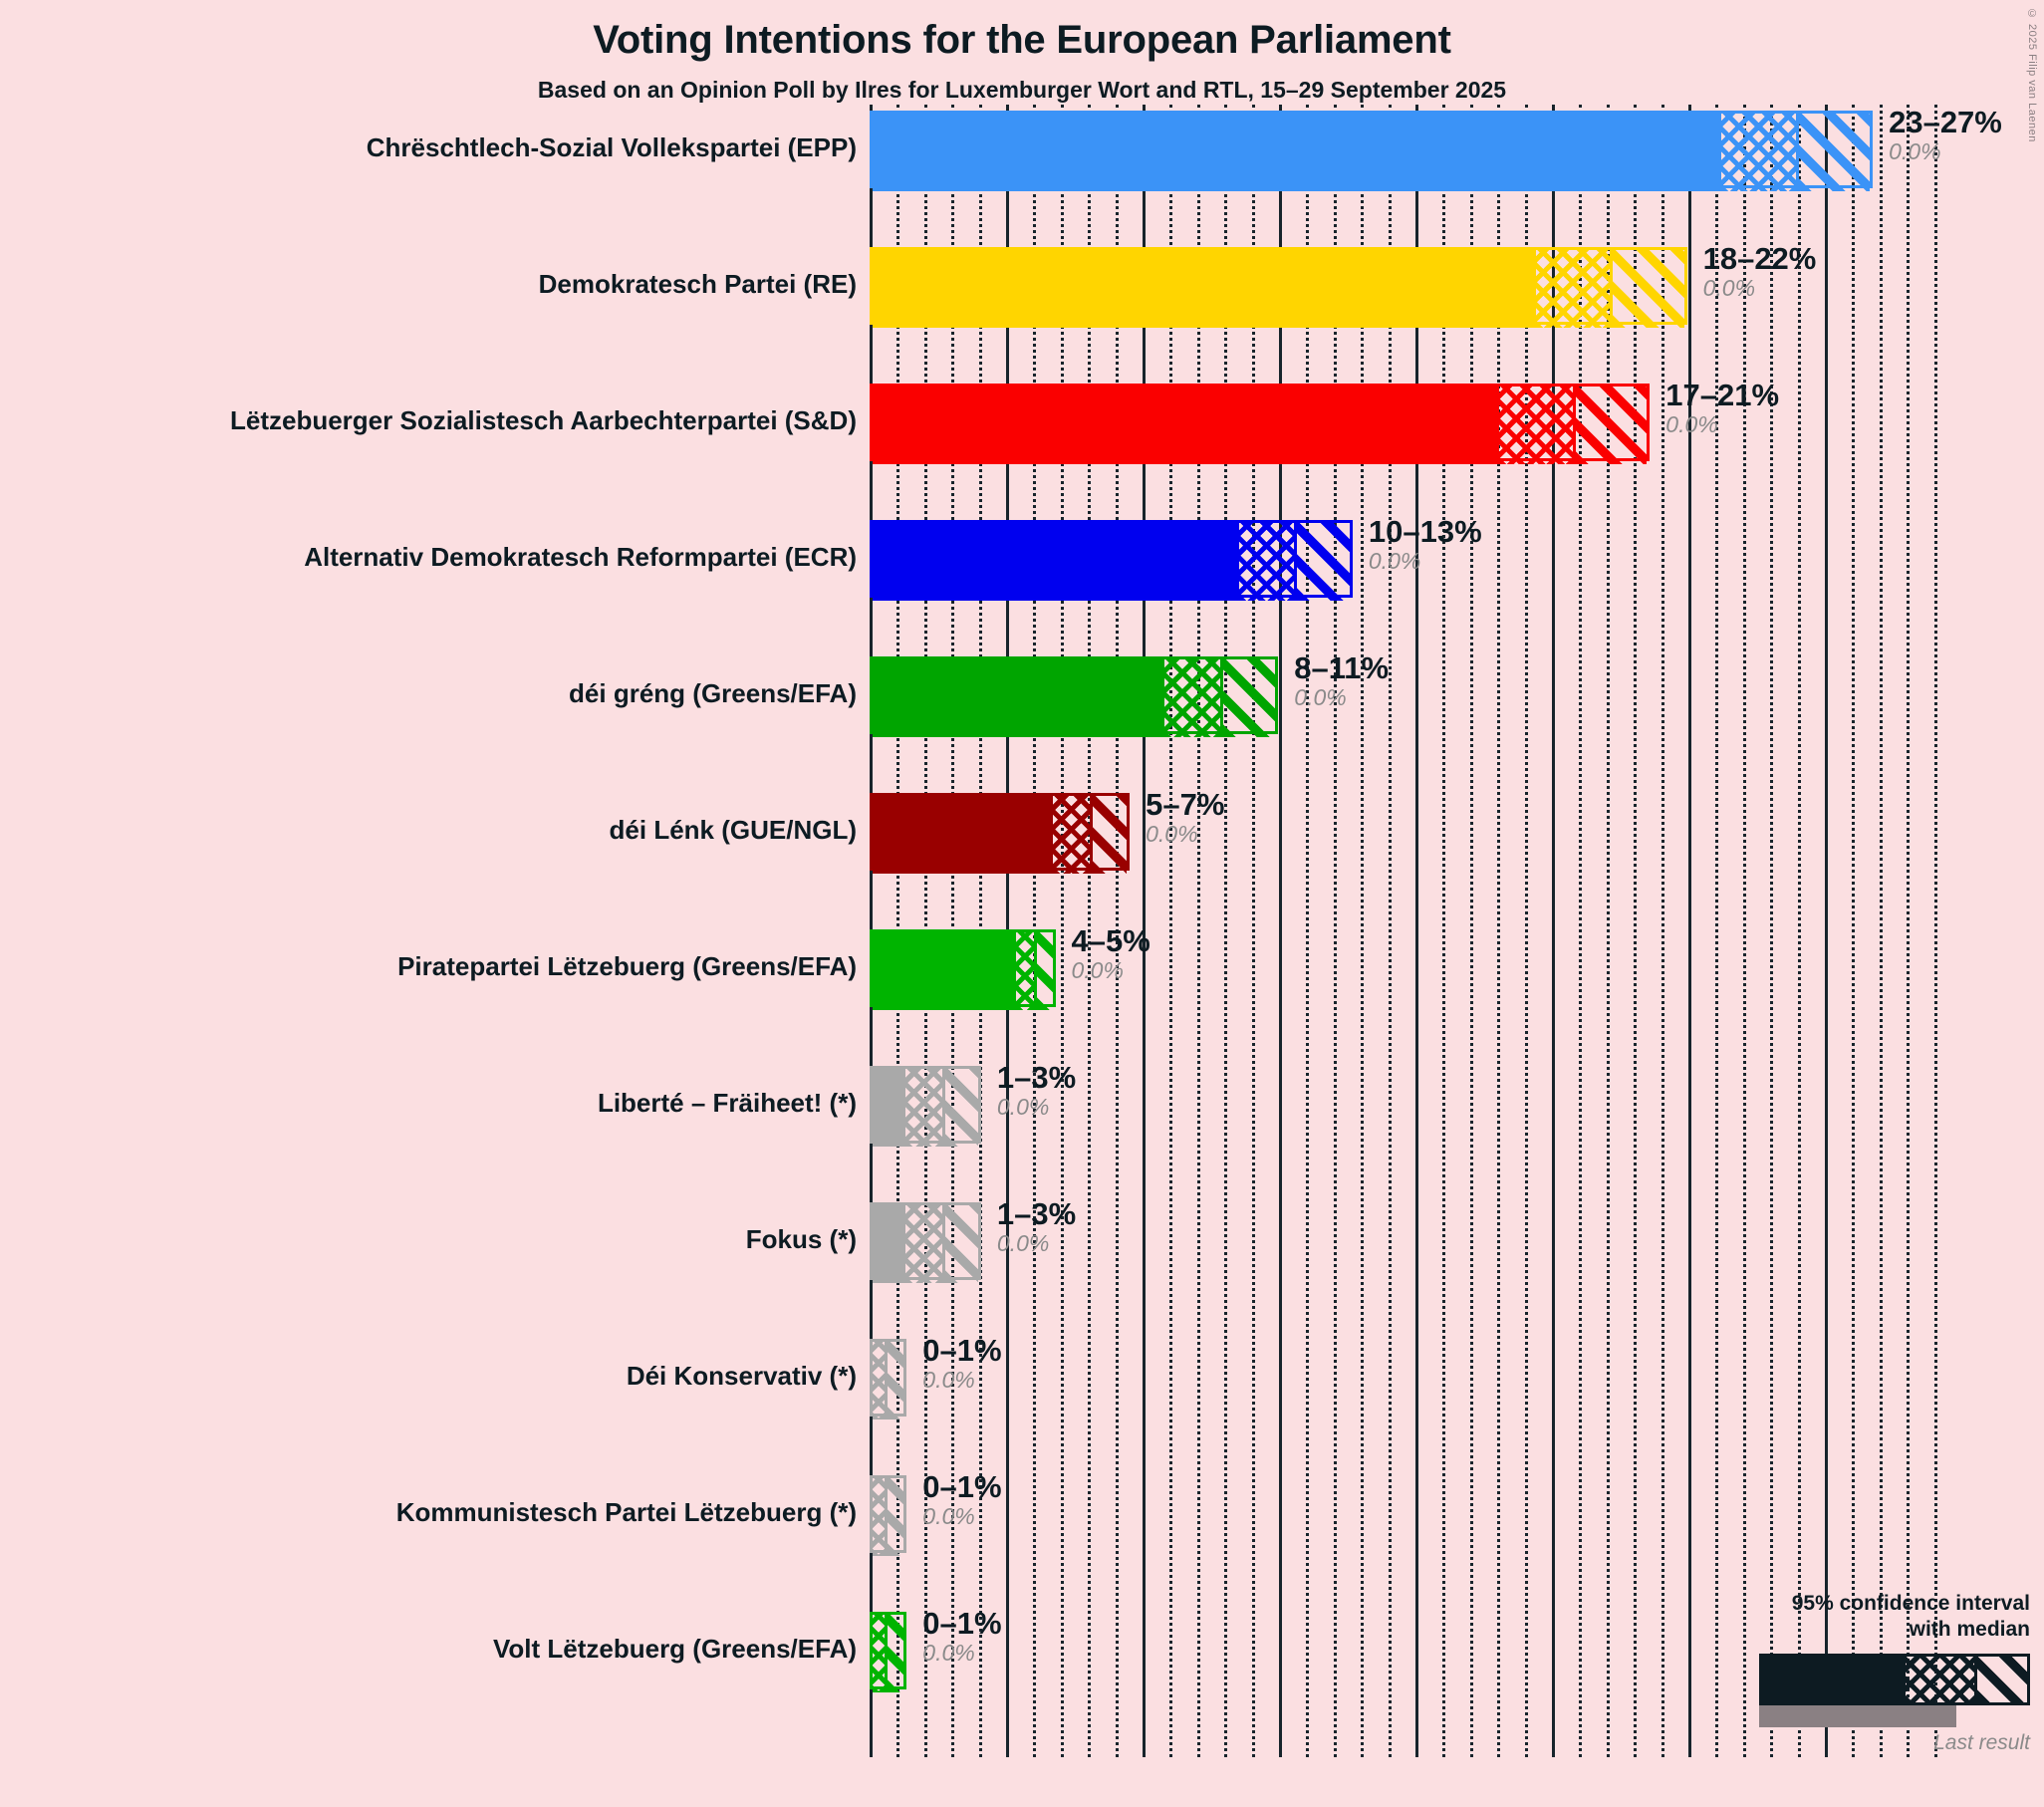 This screenshot has height=1807, width=2044. I want to click on legend-diagonal-segment, so click(2000, 1679).